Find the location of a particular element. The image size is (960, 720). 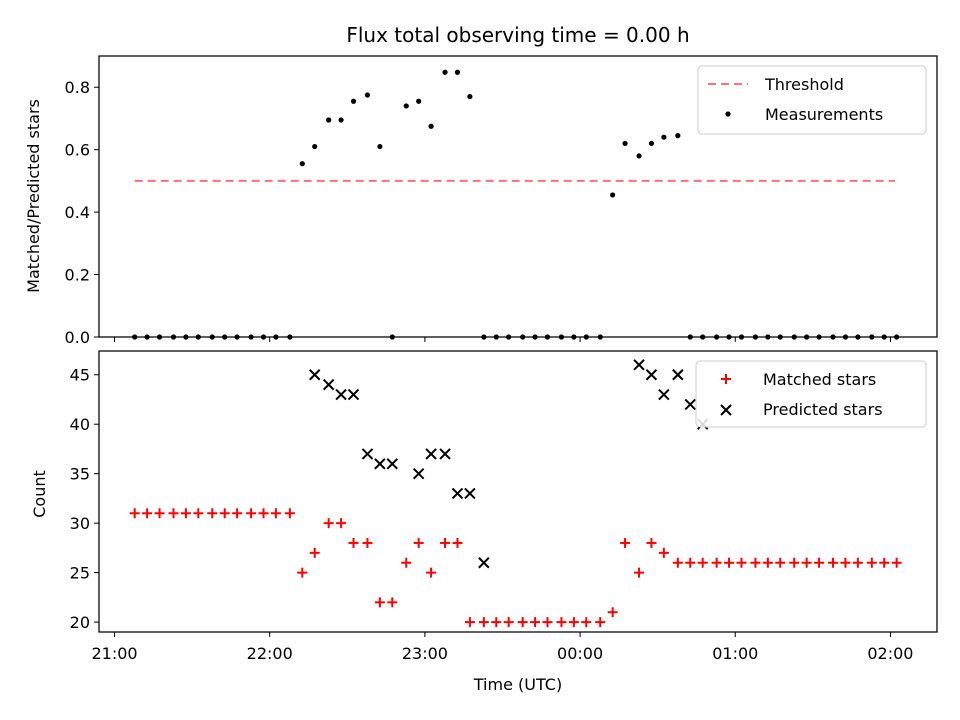

x-tick-label: 00:00 is located at coordinates (580, 653).